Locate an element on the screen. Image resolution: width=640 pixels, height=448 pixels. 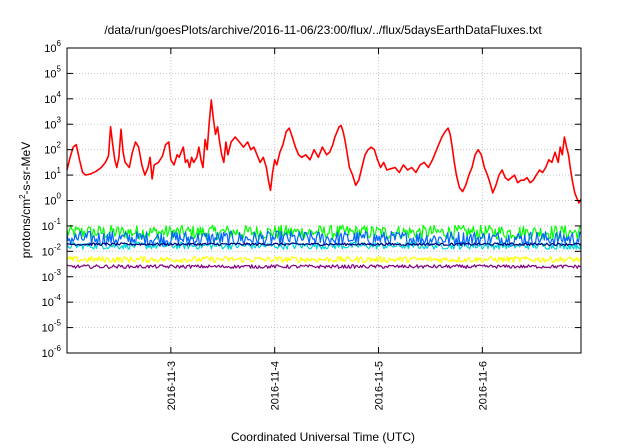
y-tick-label: 10⁻⁴ is located at coordinates (52, 301).